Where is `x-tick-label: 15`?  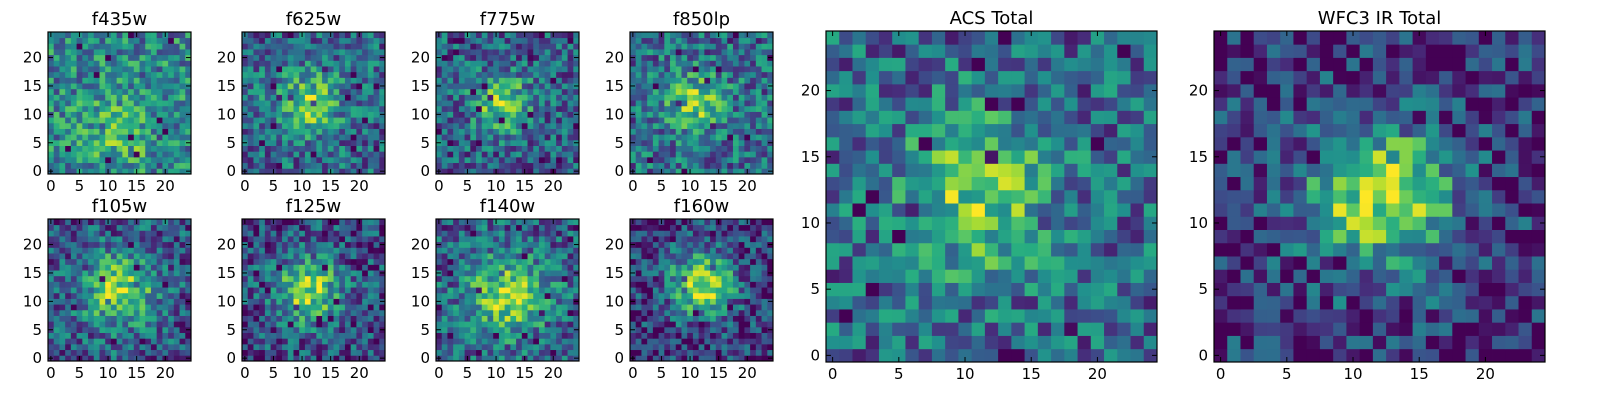 x-tick-label: 15 is located at coordinates (524, 186).